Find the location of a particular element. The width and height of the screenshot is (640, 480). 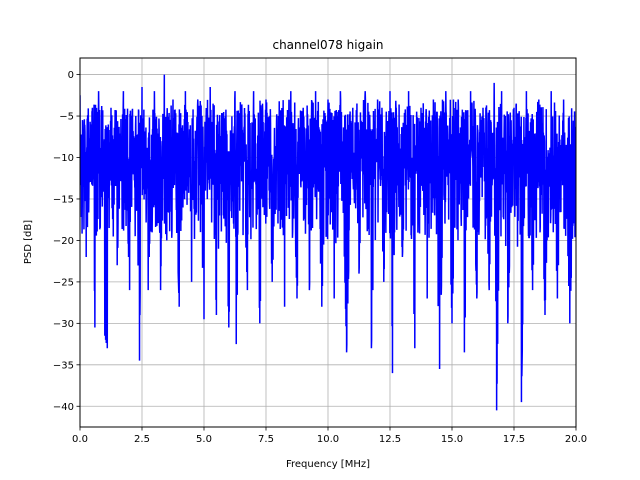

x-tick-label: 2.5 is located at coordinates (142, 439).